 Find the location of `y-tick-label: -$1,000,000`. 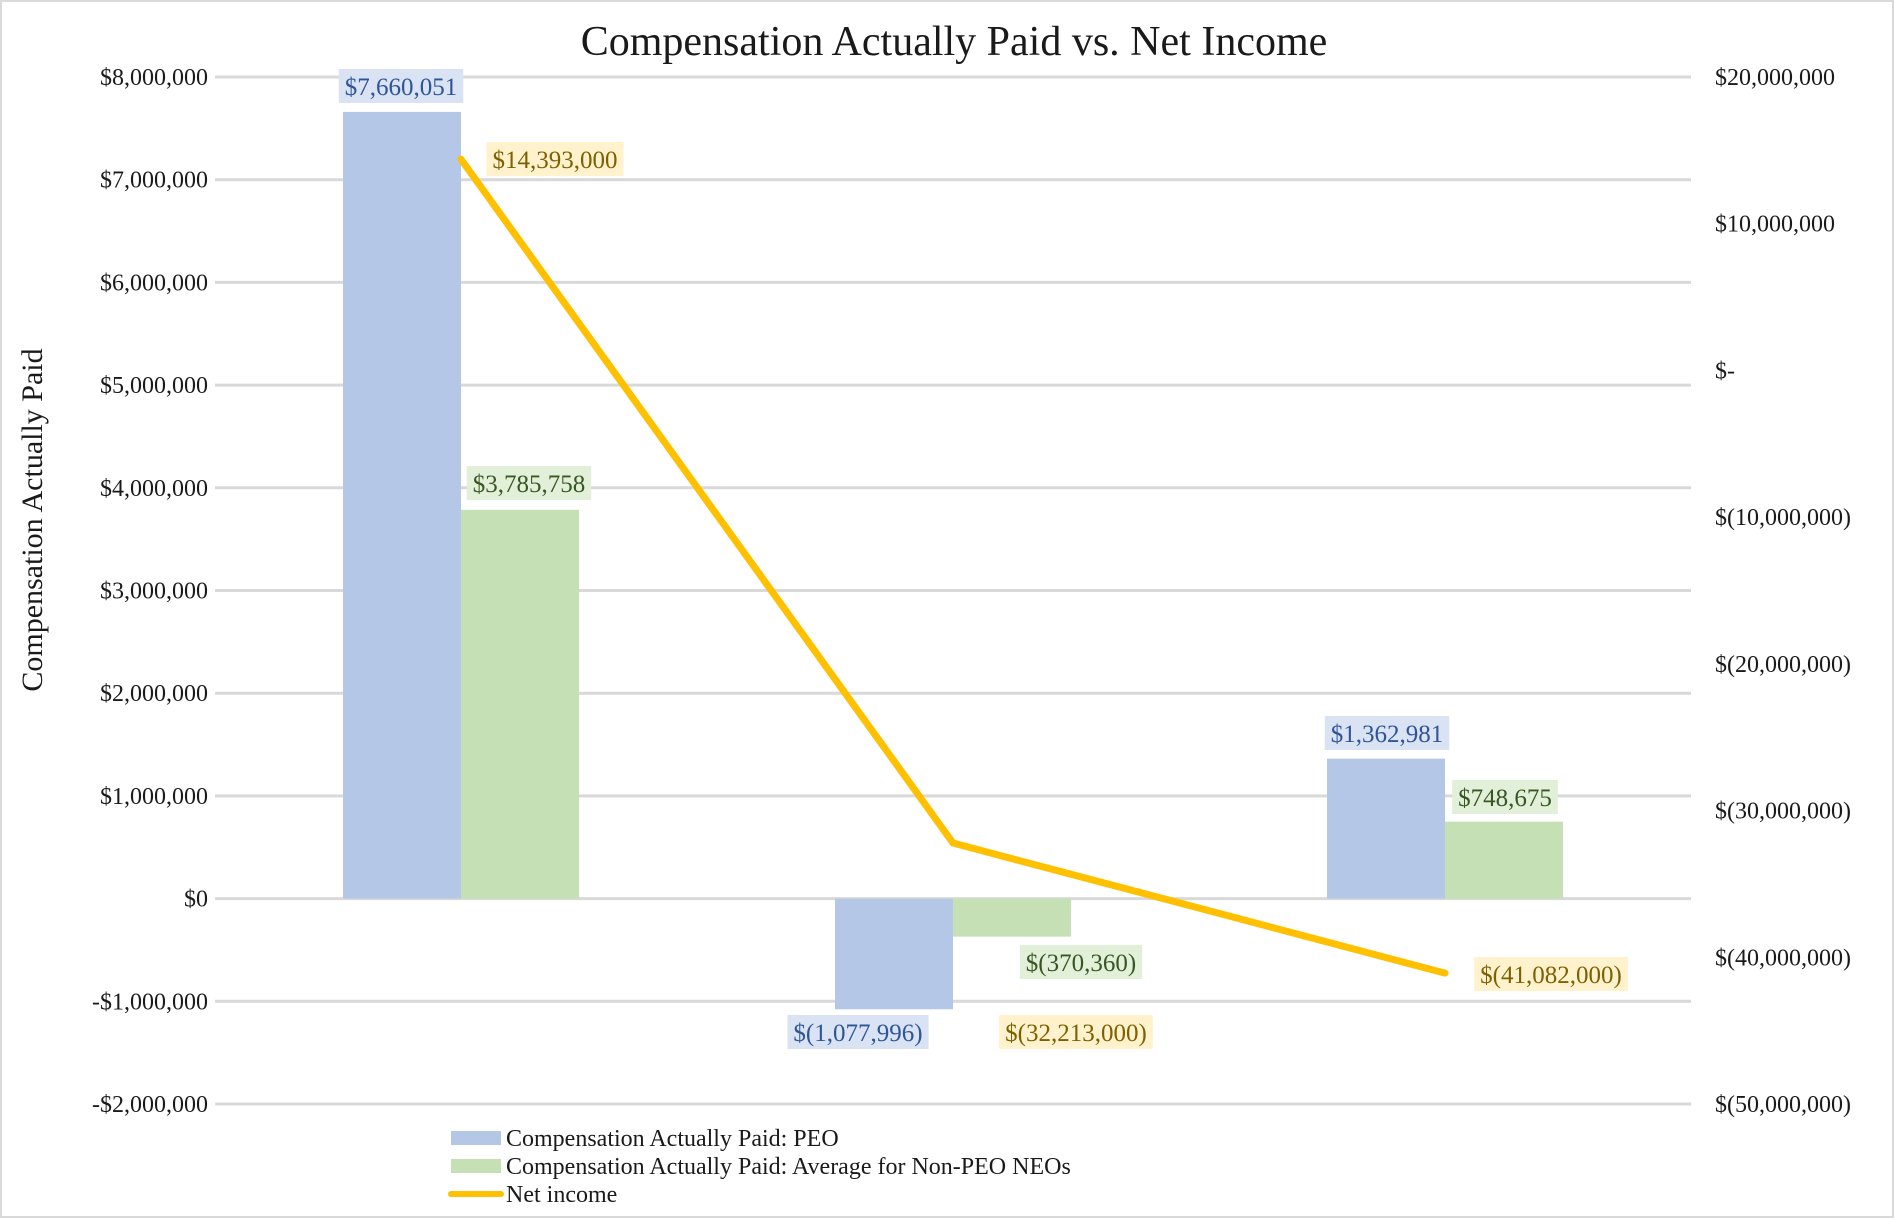

y-tick-label: -$1,000,000 is located at coordinates (150, 1002).